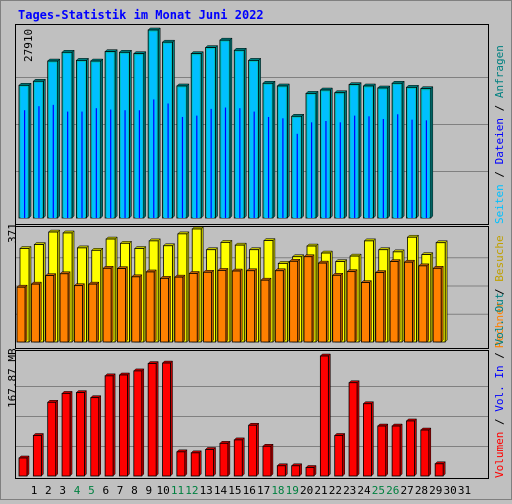  What do you see at coordinates (464, 490) in the screenshot?
I see `x-tick-day-31: 31` at bounding box center [464, 490].